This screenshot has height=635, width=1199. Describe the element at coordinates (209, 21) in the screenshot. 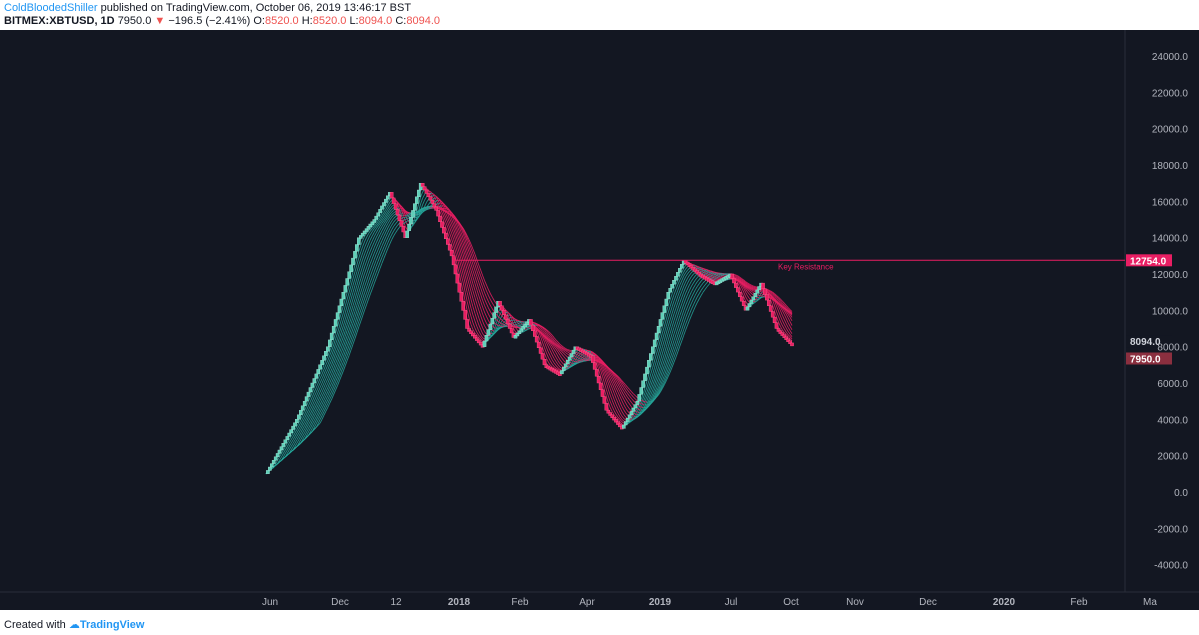

I see `price-change: −196.5 (−2.41%)` at that location.